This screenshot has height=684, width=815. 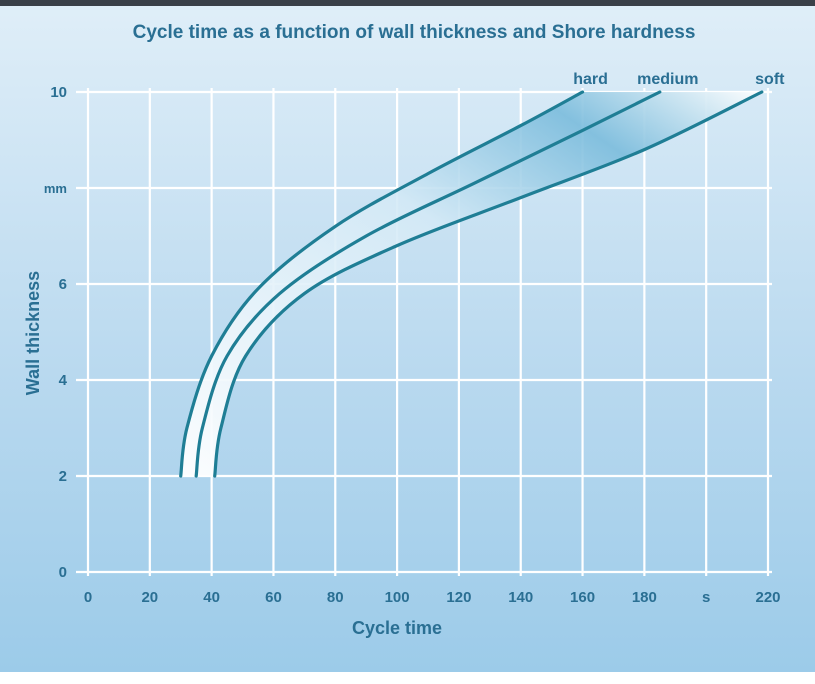 What do you see at coordinates (335, 597) in the screenshot?
I see `x-tick-label: 80` at bounding box center [335, 597].